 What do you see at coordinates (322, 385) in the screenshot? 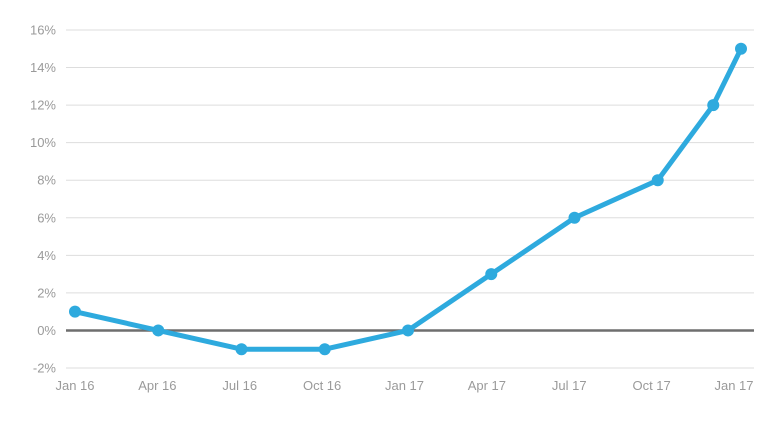
I see `x-tick-label: Oct 16` at bounding box center [322, 385].